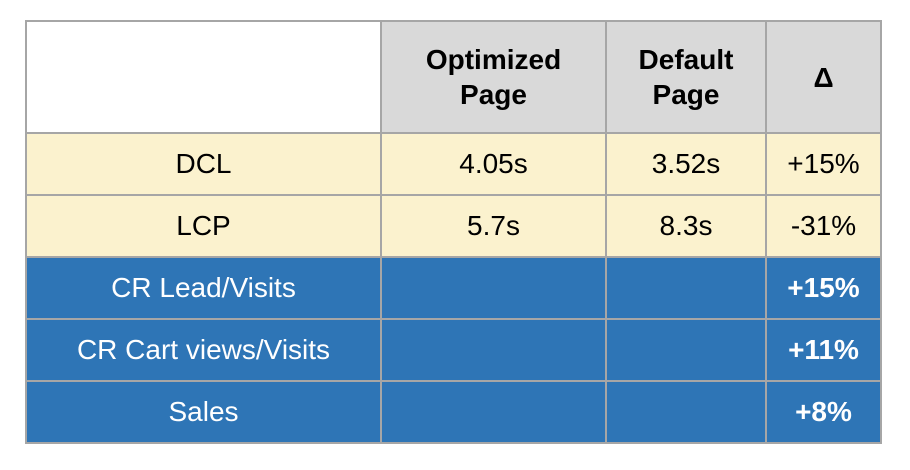 The height and width of the screenshot is (470, 910). I want to click on cr-cart-delta-cell: +11%, so click(823, 350).